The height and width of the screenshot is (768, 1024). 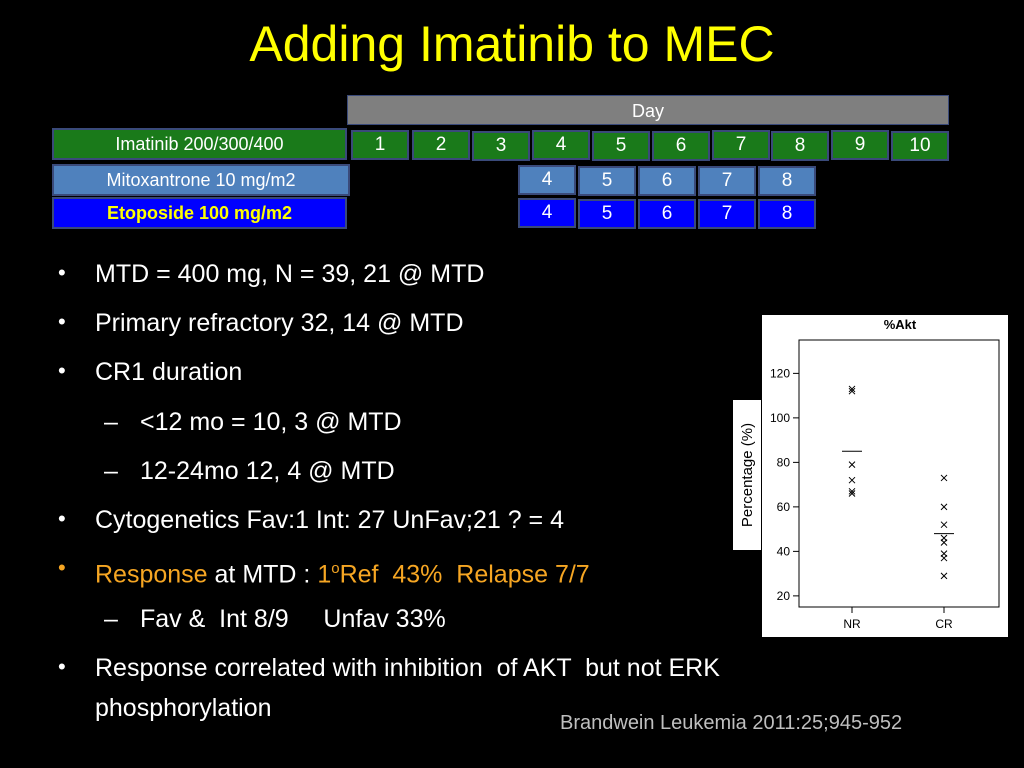 What do you see at coordinates (780, 418) in the screenshot?
I see `y-tick-label: 100` at bounding box center [780, 418].